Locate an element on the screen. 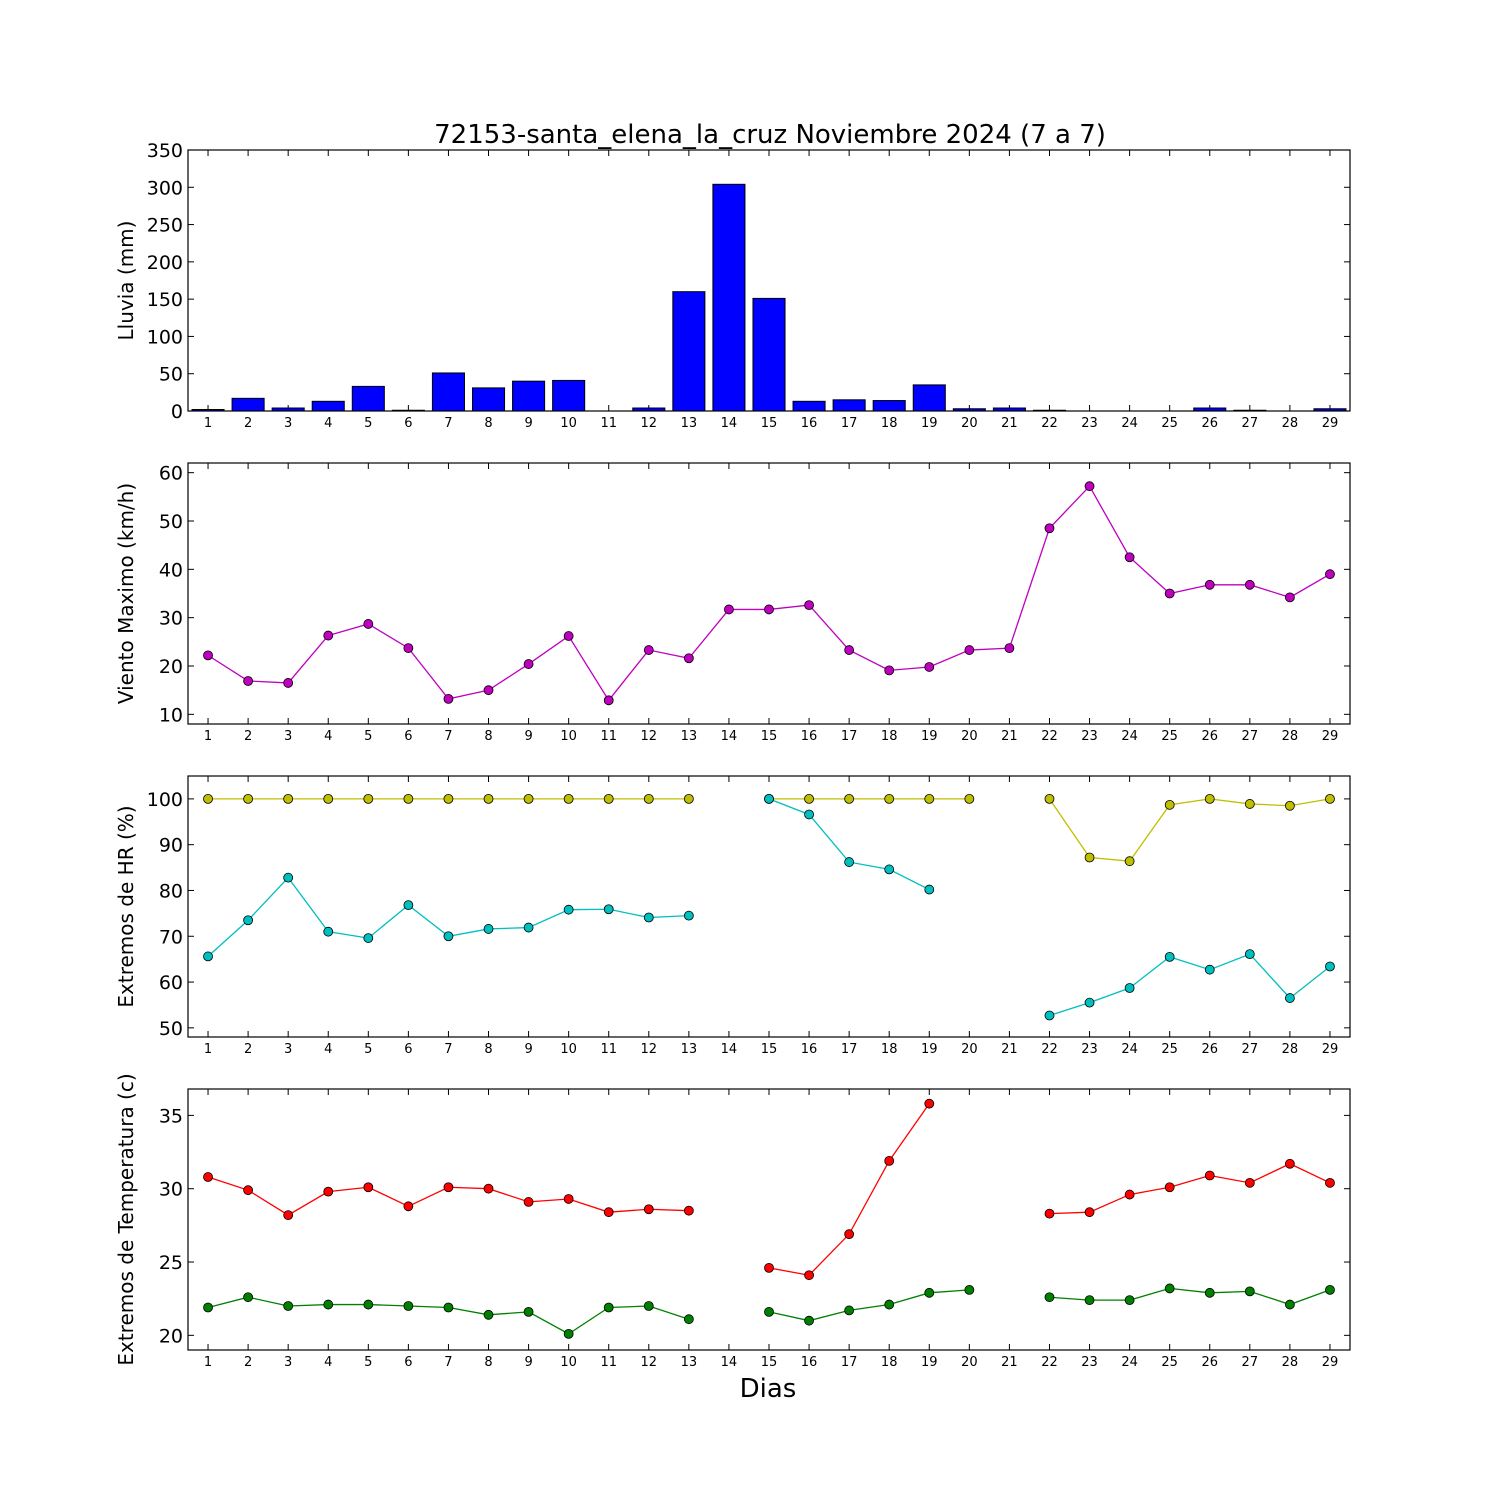  x-tick-label: 1 is located at coordinates (208, 1049).